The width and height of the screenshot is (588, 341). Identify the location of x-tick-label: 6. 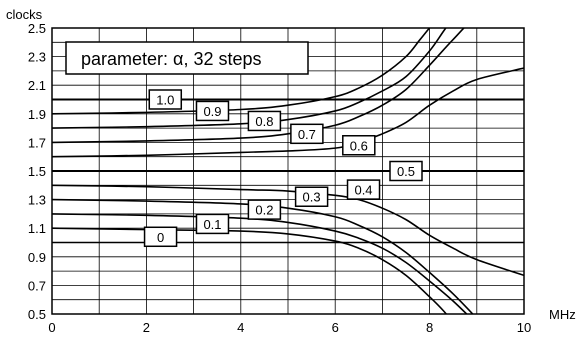
(335, 327).